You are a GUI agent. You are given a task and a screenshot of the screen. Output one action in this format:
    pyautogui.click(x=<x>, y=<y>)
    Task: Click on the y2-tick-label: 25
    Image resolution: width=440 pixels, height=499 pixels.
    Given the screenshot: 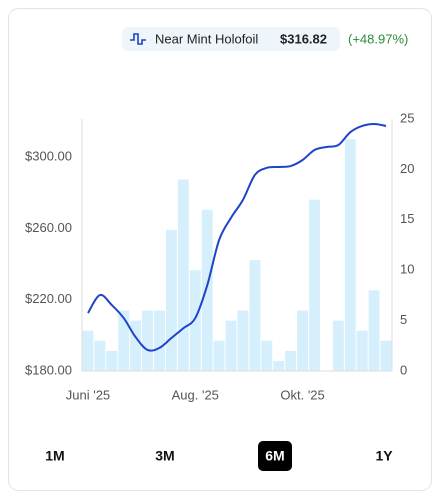 What is the action you would take?
    pyautogui.click(x=407, y=117)
    